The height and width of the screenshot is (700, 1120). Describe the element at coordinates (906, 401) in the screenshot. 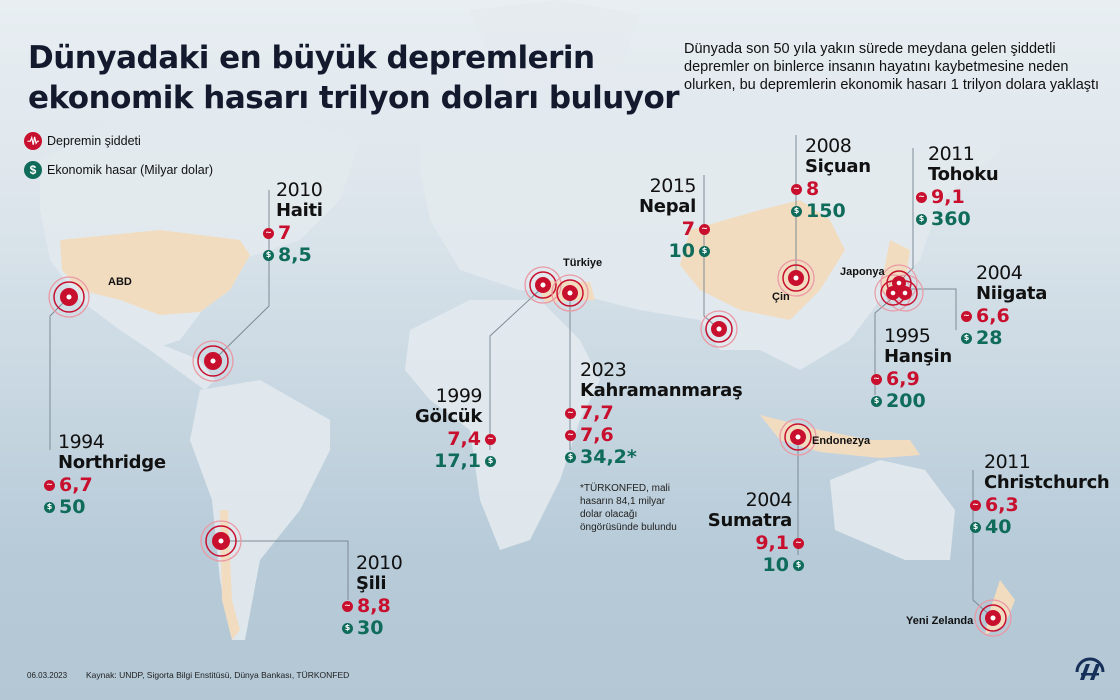

I see `damage: 200` at that location.